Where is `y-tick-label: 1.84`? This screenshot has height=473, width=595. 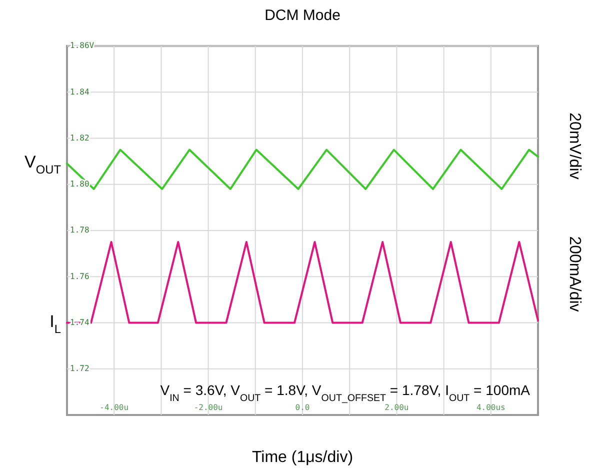 y-tick-label: 1.84 is located at coordinates (80, 91).